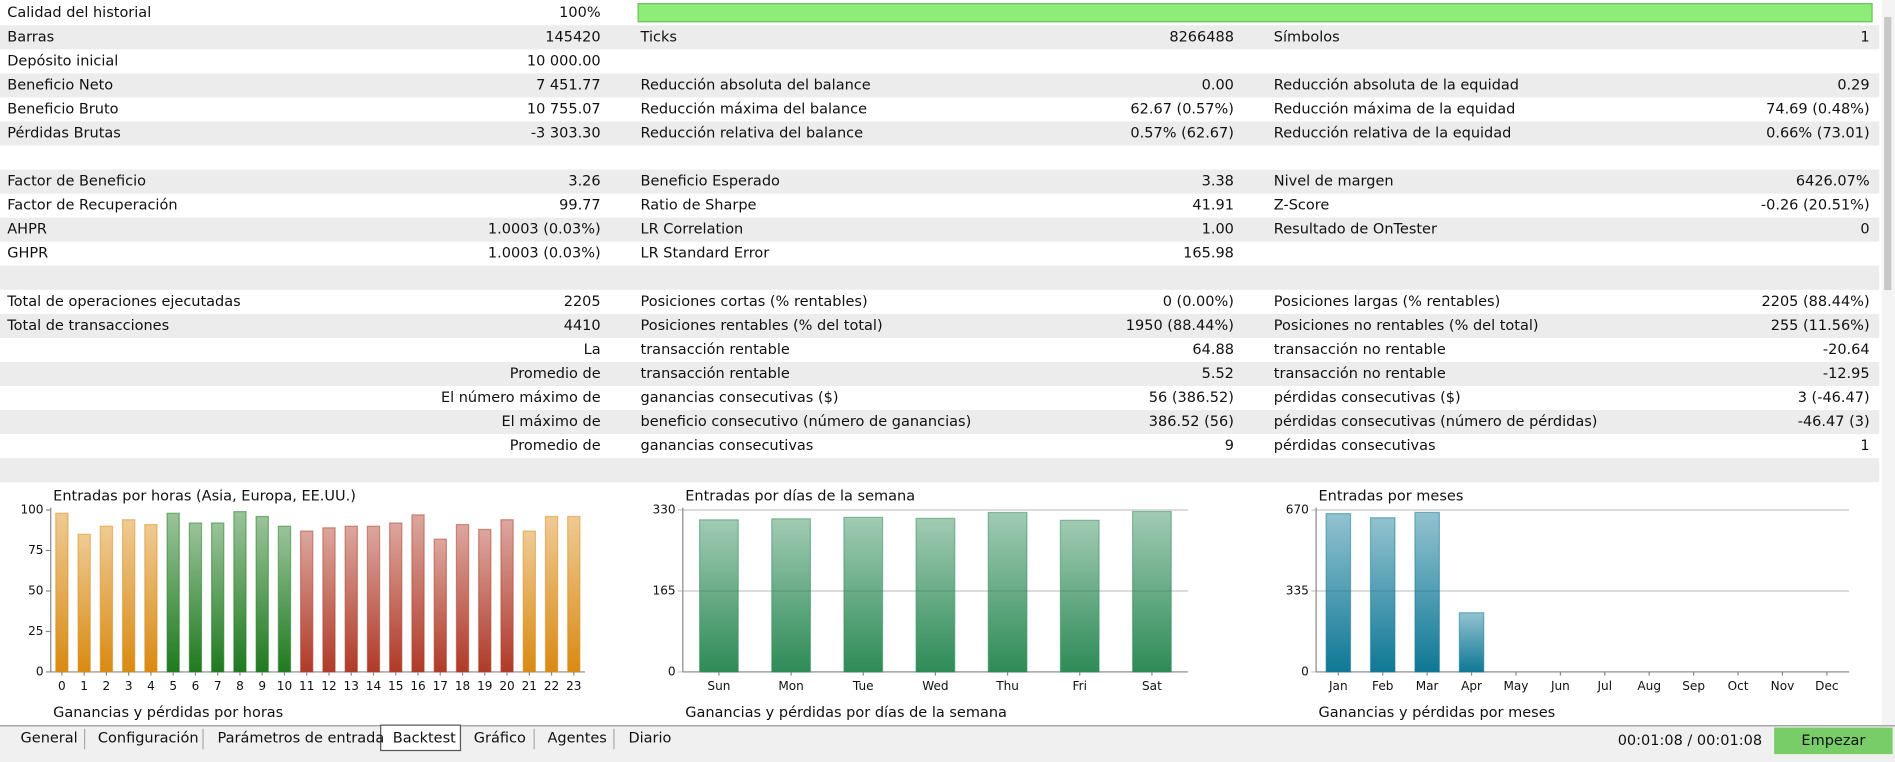 This screenshot has width=1895, height=762. Describe the element at coordinates (564, 61) in the screenshot. I see `stat-value: 10 000.00` at that location.